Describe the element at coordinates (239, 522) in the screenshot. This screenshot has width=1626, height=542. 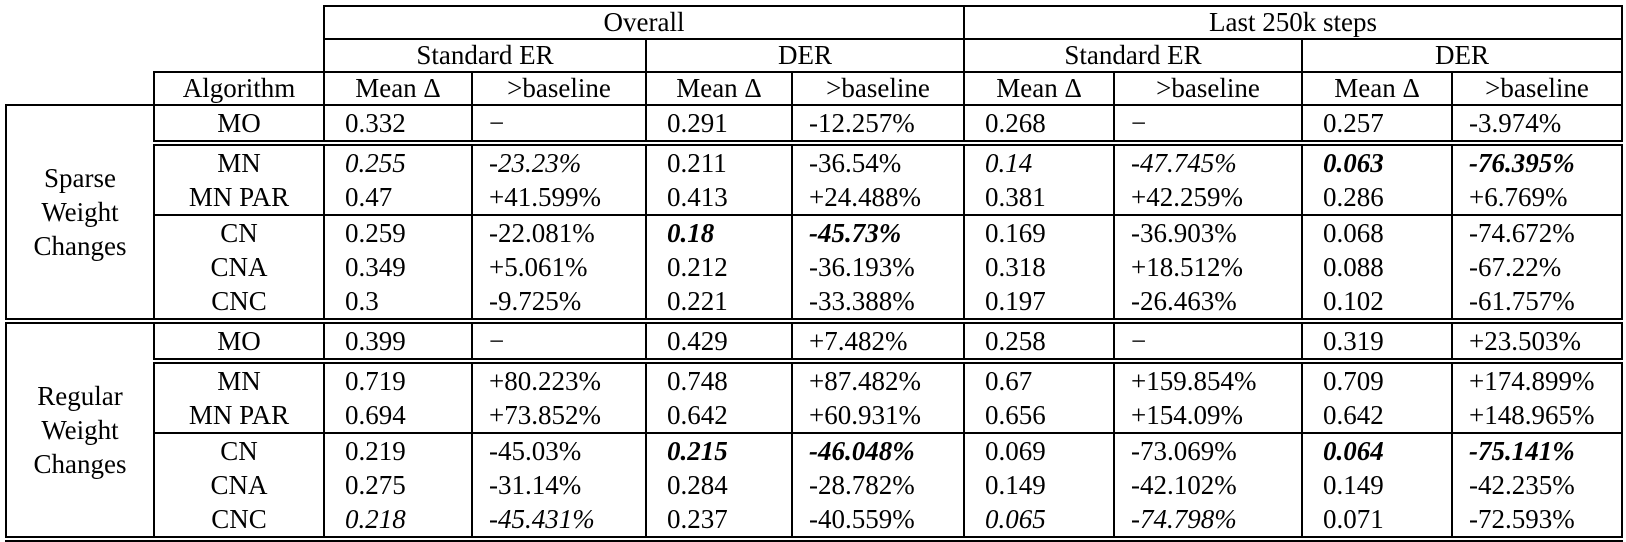
I see `algorithm-cell: CNC` at that location.